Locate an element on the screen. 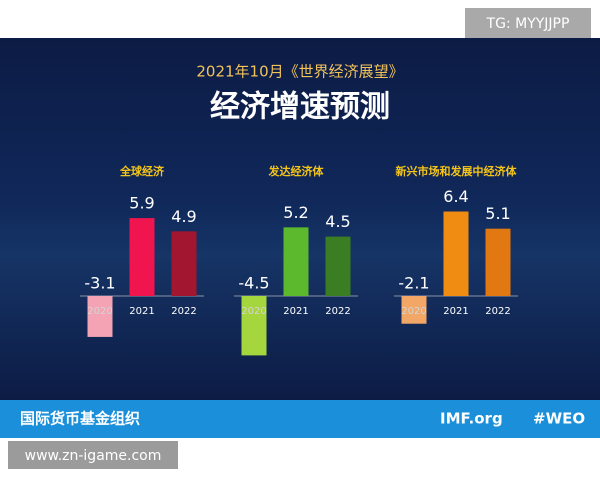 This screenshot has width=600, height=480. chart-title: 新兴市场和发展中经济体 is located at coordinates (457, 171).